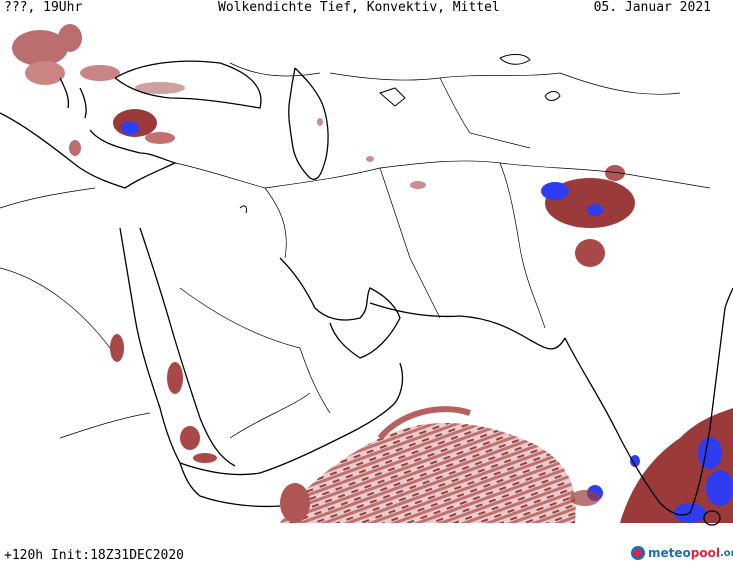 The height and width of the screenshot is (566, 733). Describe the element at coordinates (588, 216) in the screenshot. I see `cloud-area-north-india` at that location.